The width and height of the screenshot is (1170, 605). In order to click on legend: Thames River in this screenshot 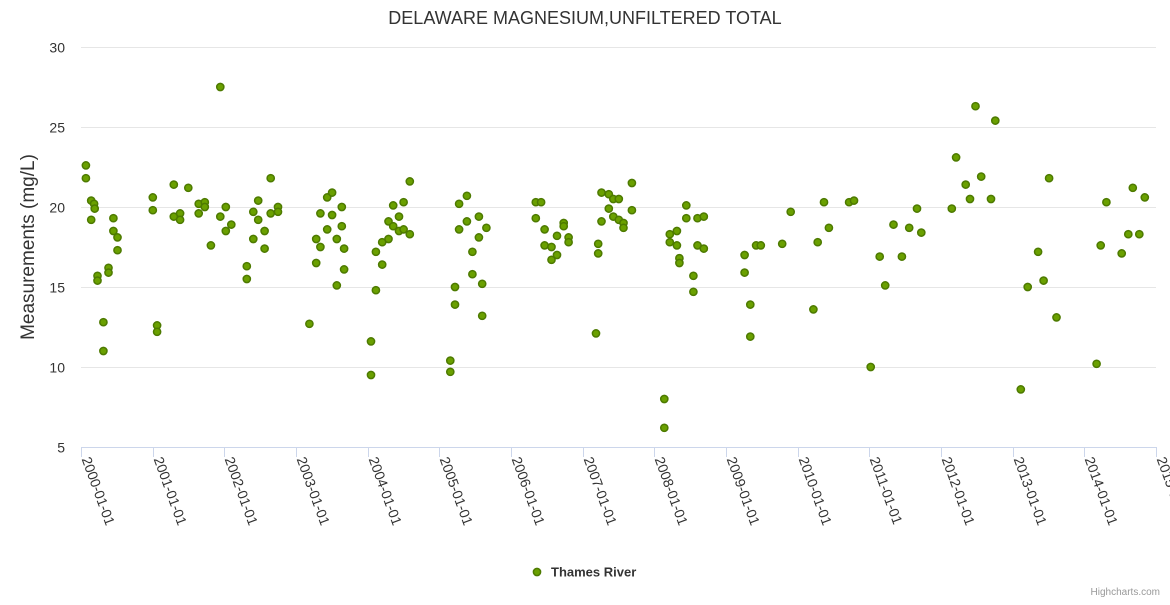, I will do `click(584, 572)`.